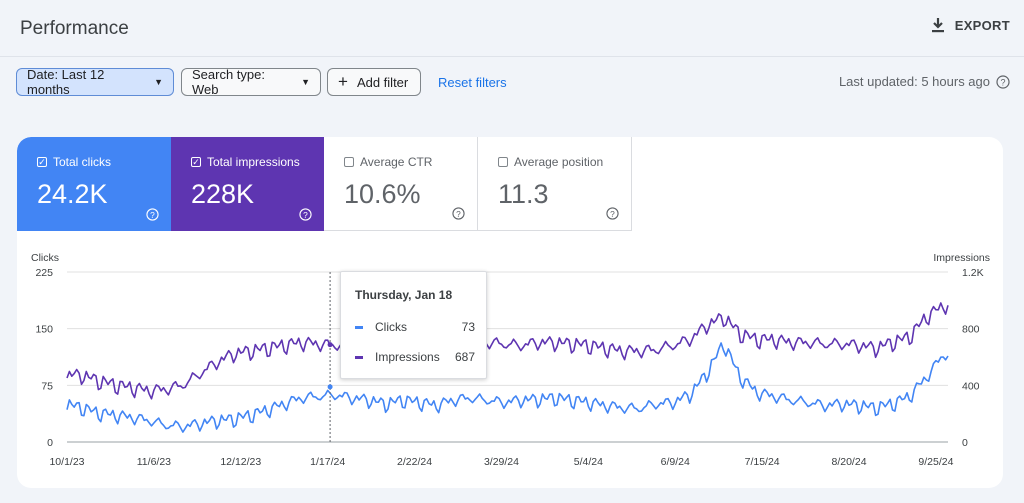 The image size is (1024, 503). I want to click on search-type-chip: Search type: Web ▼, so click(251, 82).